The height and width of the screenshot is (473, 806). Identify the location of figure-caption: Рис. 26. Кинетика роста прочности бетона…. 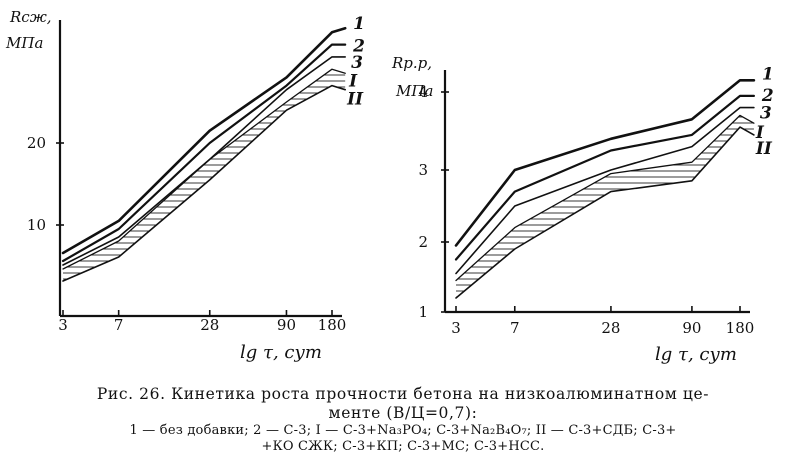
(403, 420).